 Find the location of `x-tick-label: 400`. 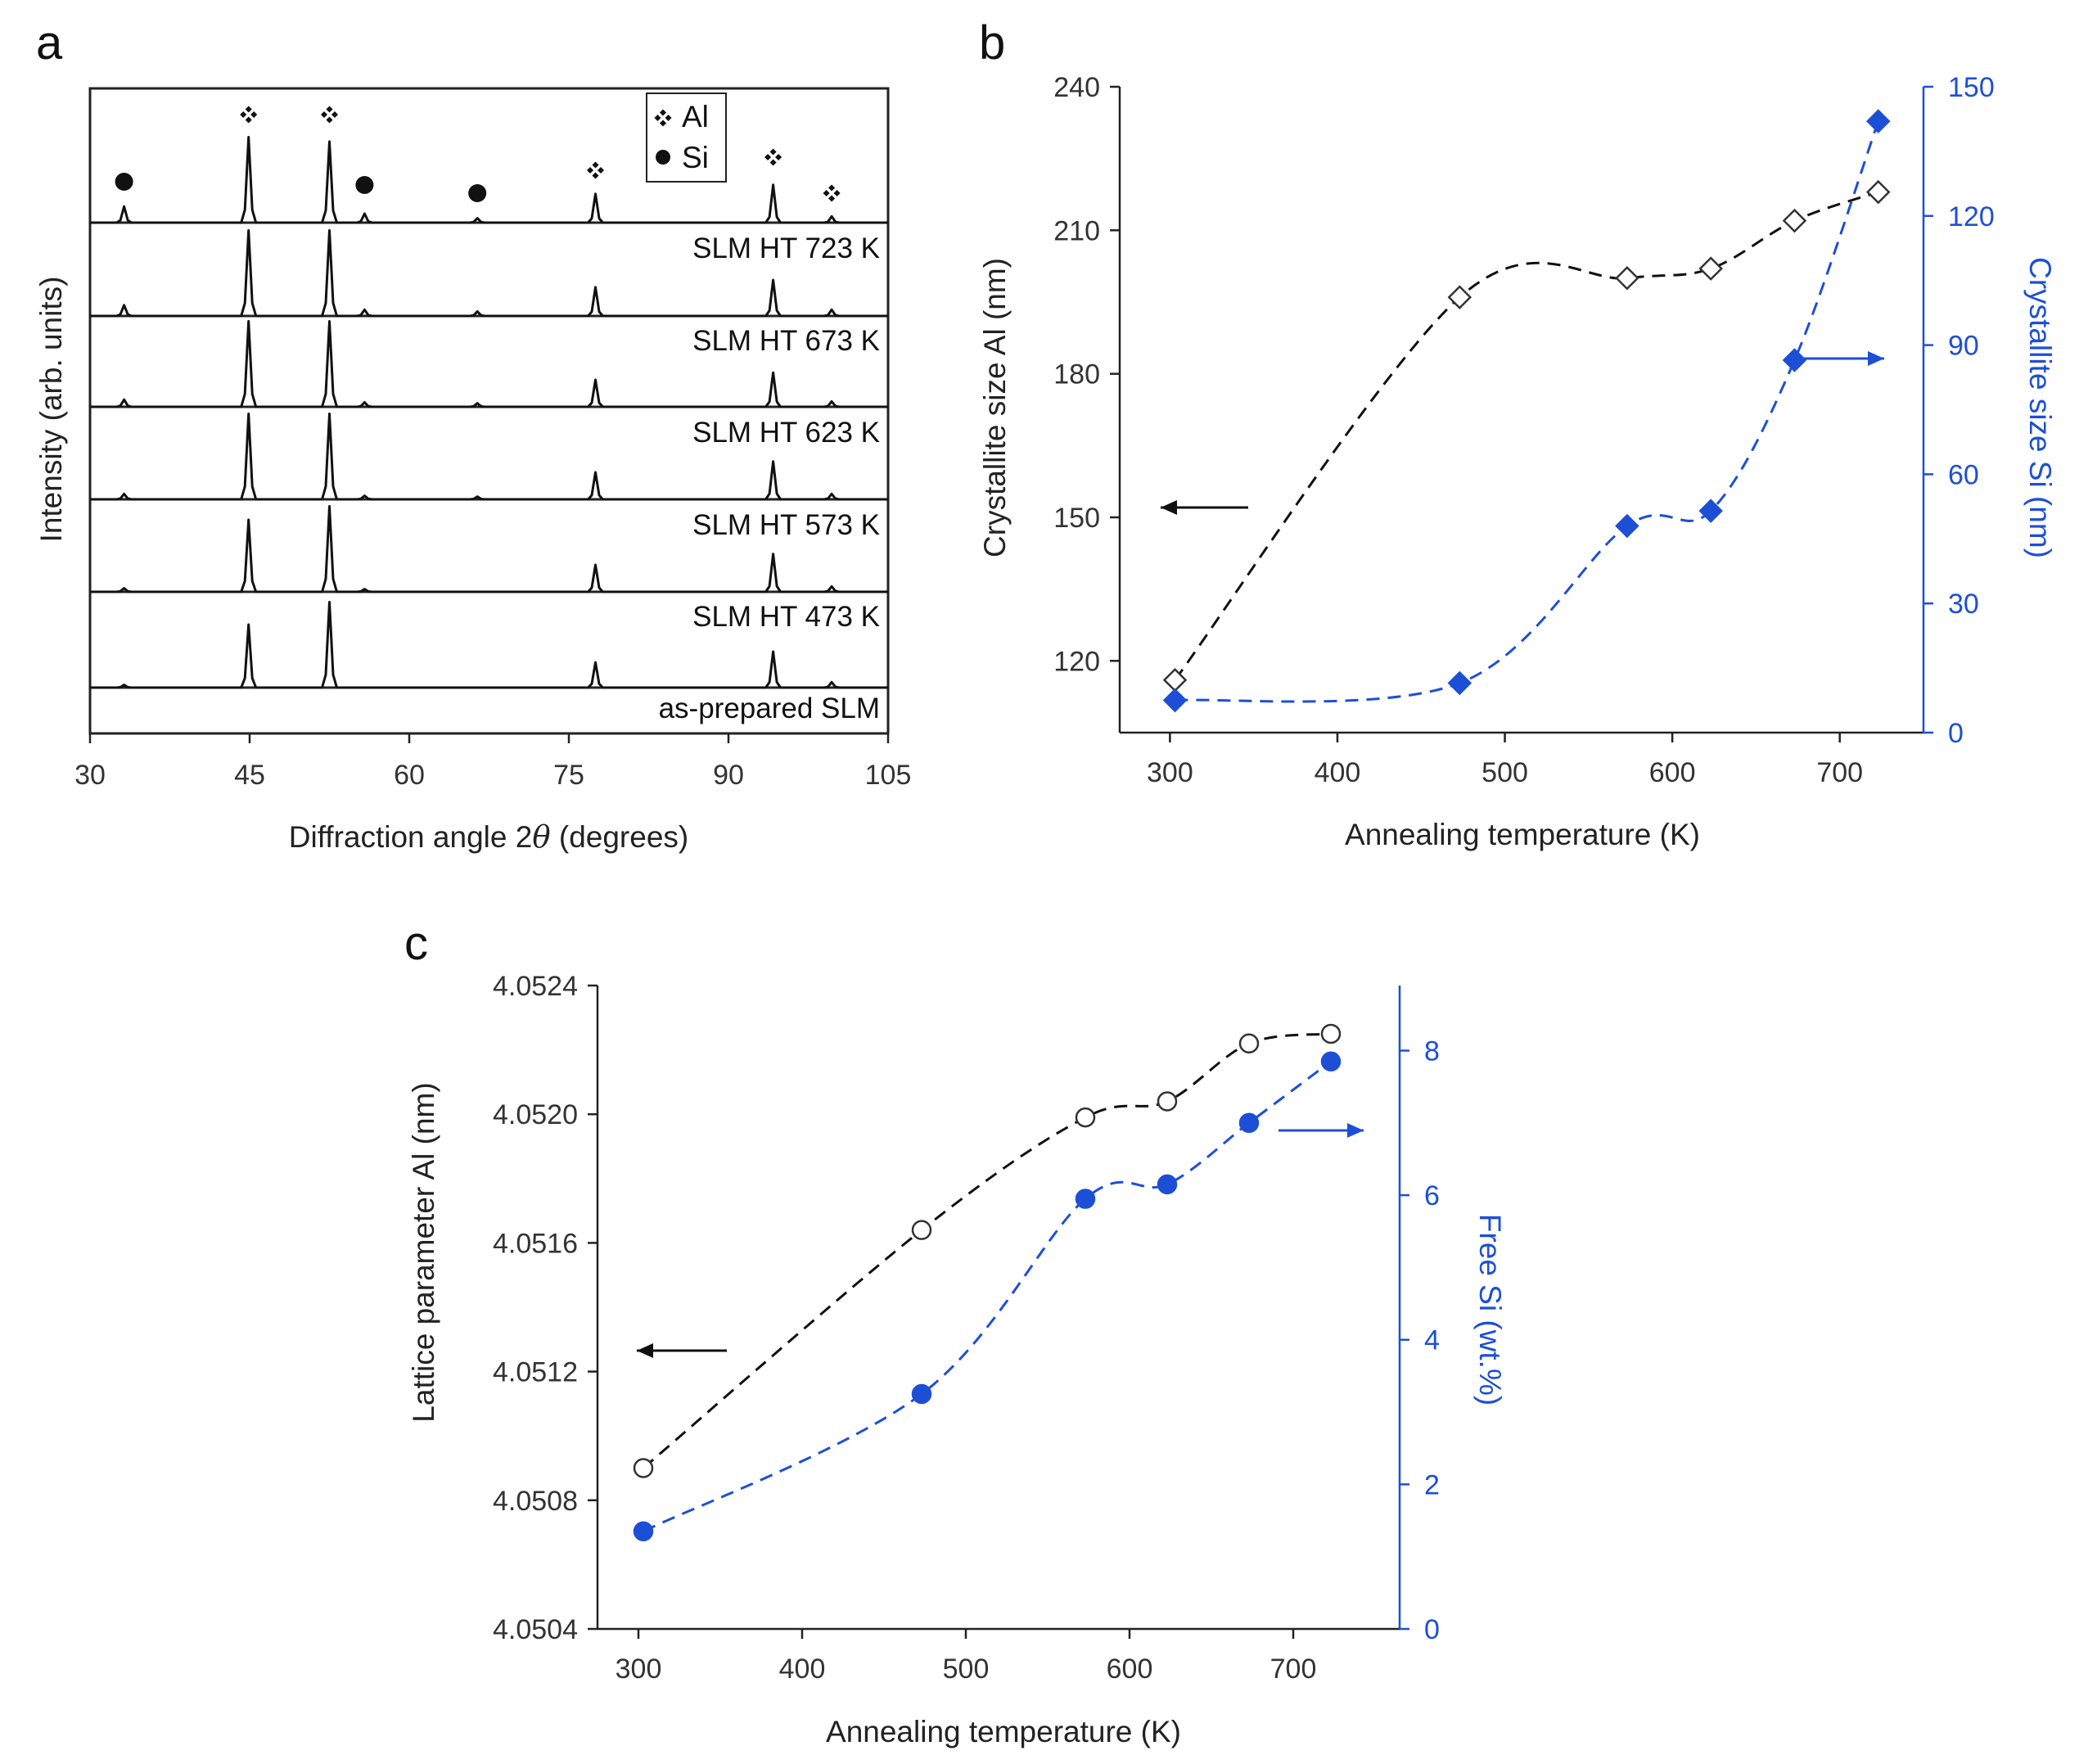

x-tick-label: 400 is located at coordinates (1338, 773).